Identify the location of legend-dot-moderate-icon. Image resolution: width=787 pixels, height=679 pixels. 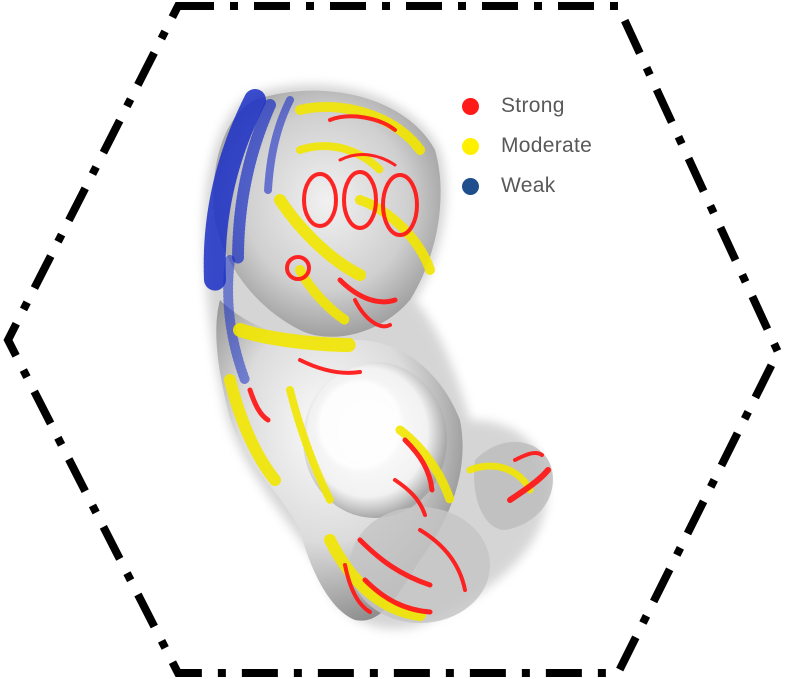
(470, 146).